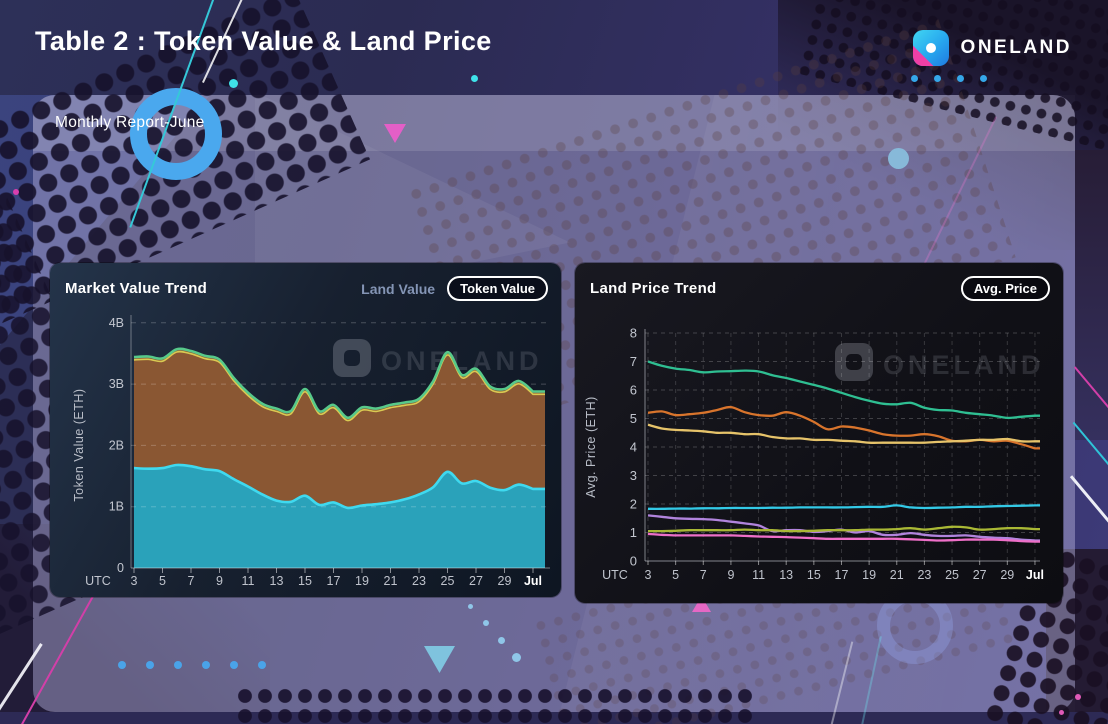 The height and width of the screenshot is (724, 1108). I want to click on land-chart-title: Land Price Trend, so click(653, 288).